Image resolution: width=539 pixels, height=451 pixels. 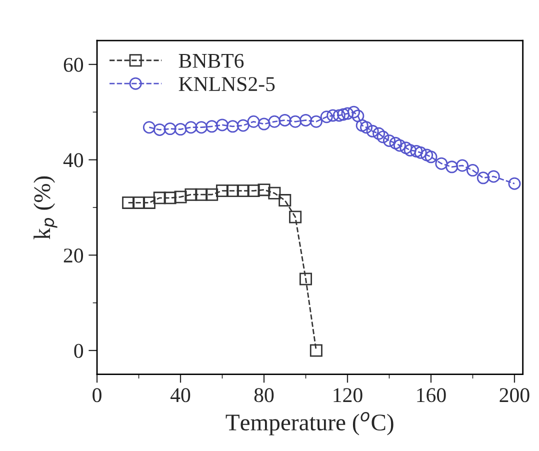 What do you see at coordinates (74, 255) in the screenshot?
I see `y-tick-label: 20` at bounding box center [74, 255].